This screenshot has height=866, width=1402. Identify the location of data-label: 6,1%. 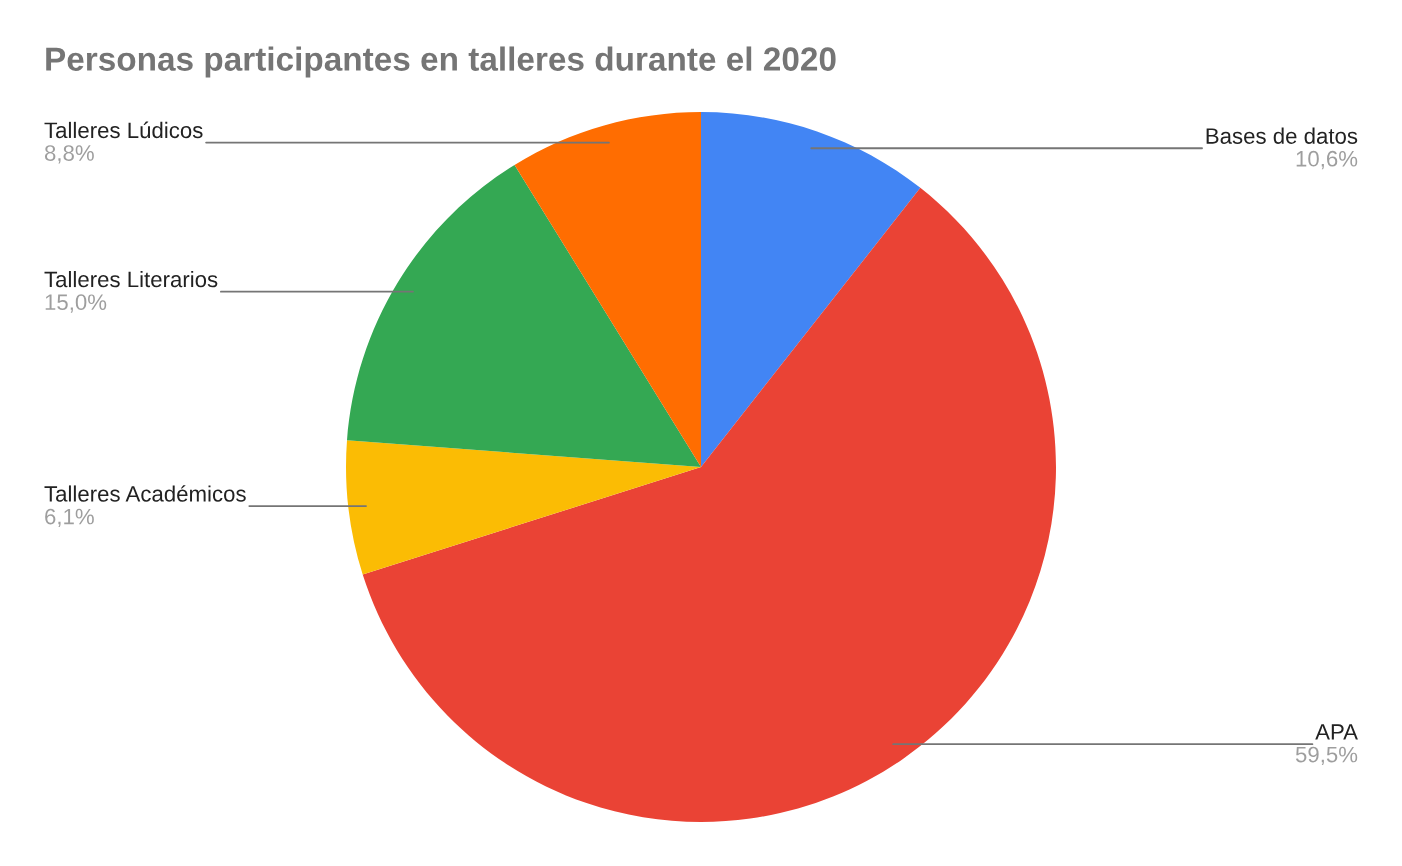
(69, 518).